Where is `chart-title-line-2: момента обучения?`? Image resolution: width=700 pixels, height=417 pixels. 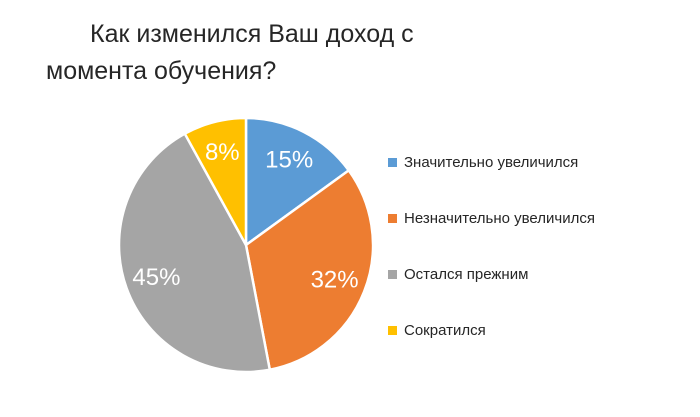 chart-title-line-2: момента обучения? is located at coordinates (161, 71).